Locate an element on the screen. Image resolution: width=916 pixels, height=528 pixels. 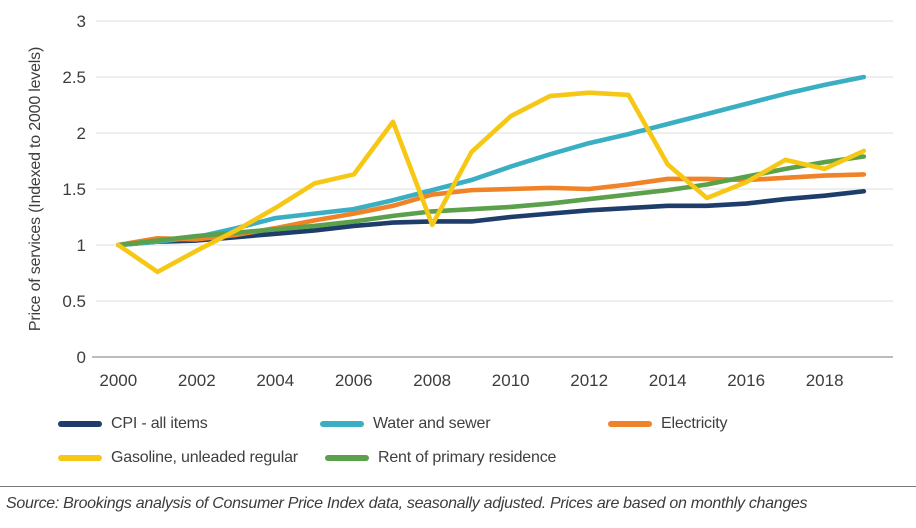
x-tick-label: 2018 is located at coordinates (825, 380).